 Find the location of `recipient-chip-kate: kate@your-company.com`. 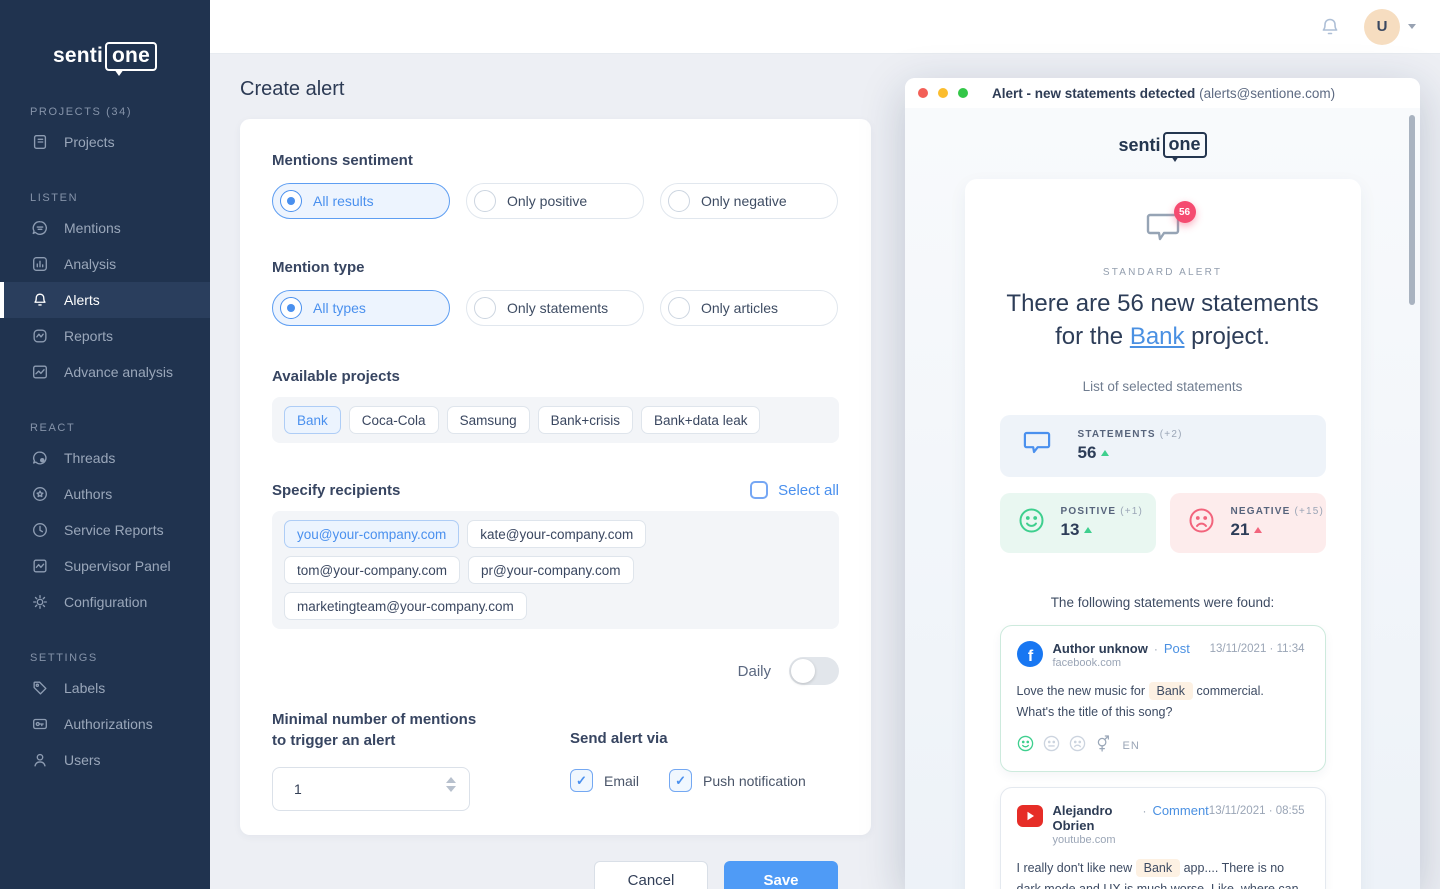

recipient-chip-kate: kate@your-company.com is located at coordinates (557, 534).